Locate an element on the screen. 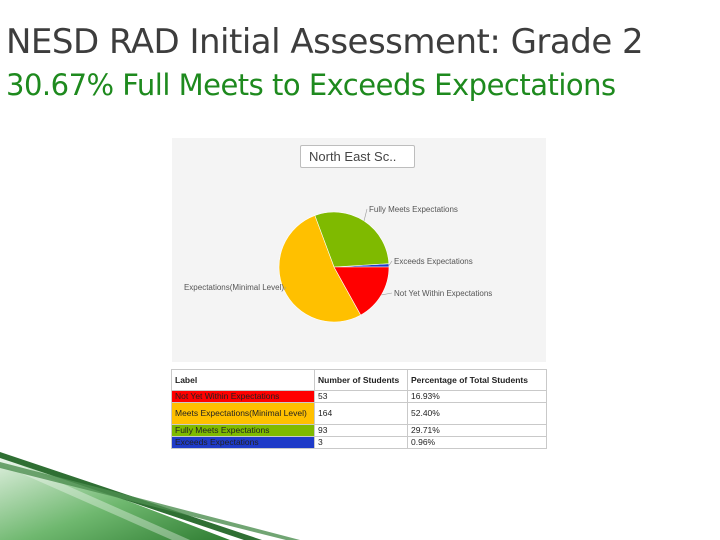 This screenshot has height=540, width=720. table-row: Exceeds Expectations 3 0.96% is located at coordinates (359, 442).